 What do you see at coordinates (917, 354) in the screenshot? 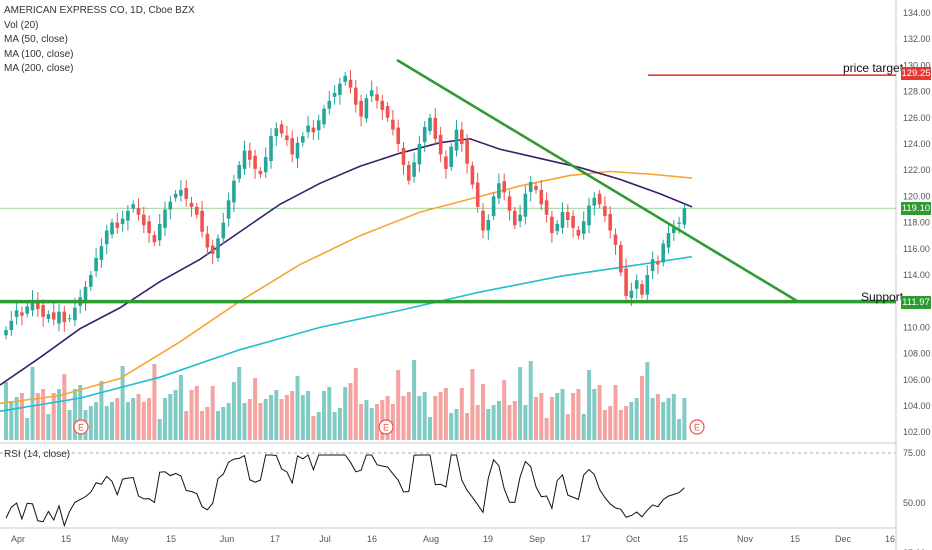
I see `y-tick-label: 108.00` at bounding box center [917, 354].